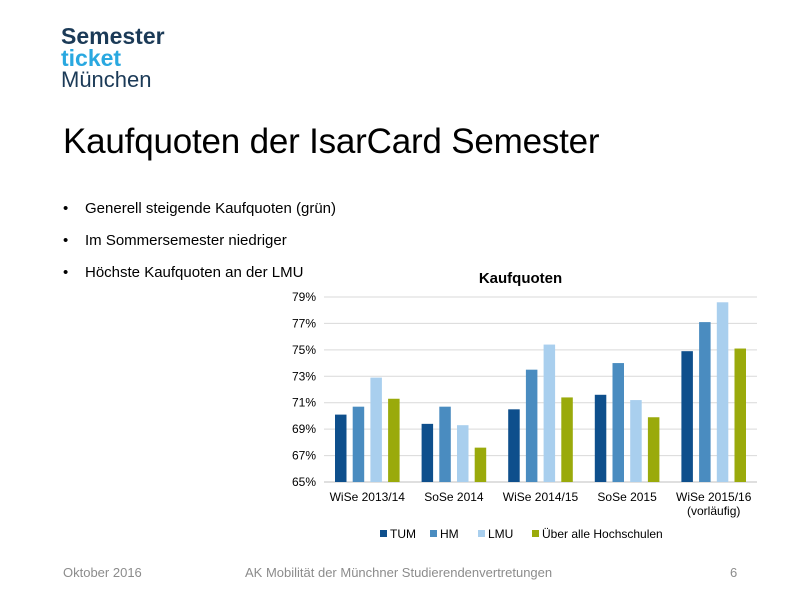  What do you see at coordinates (500, 534) in the screenshot?
I see `legend-label: LMU` at bounding box center [500, 534].